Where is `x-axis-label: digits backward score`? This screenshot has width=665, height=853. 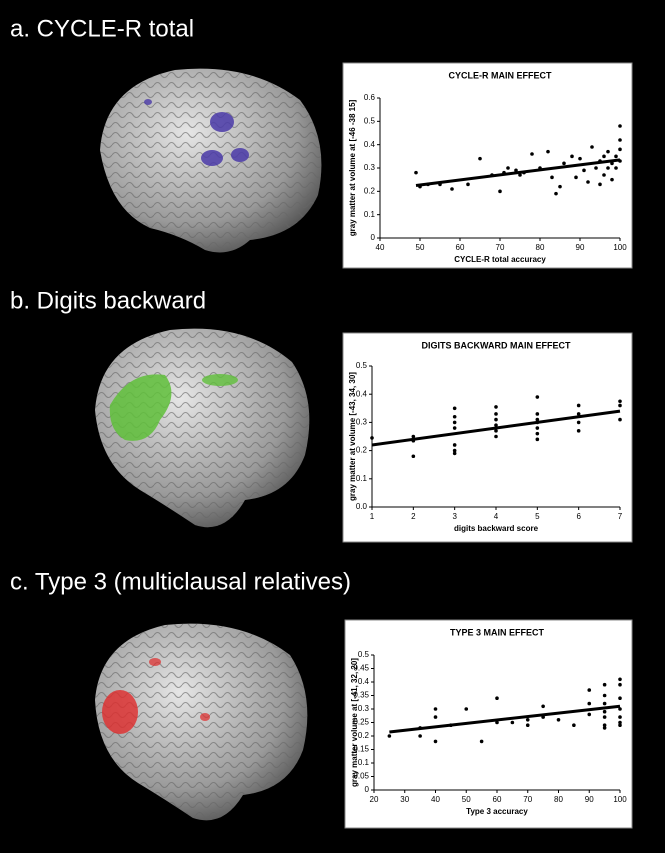 x-axis-label: digits backward score is located at coordinates (496, 528).